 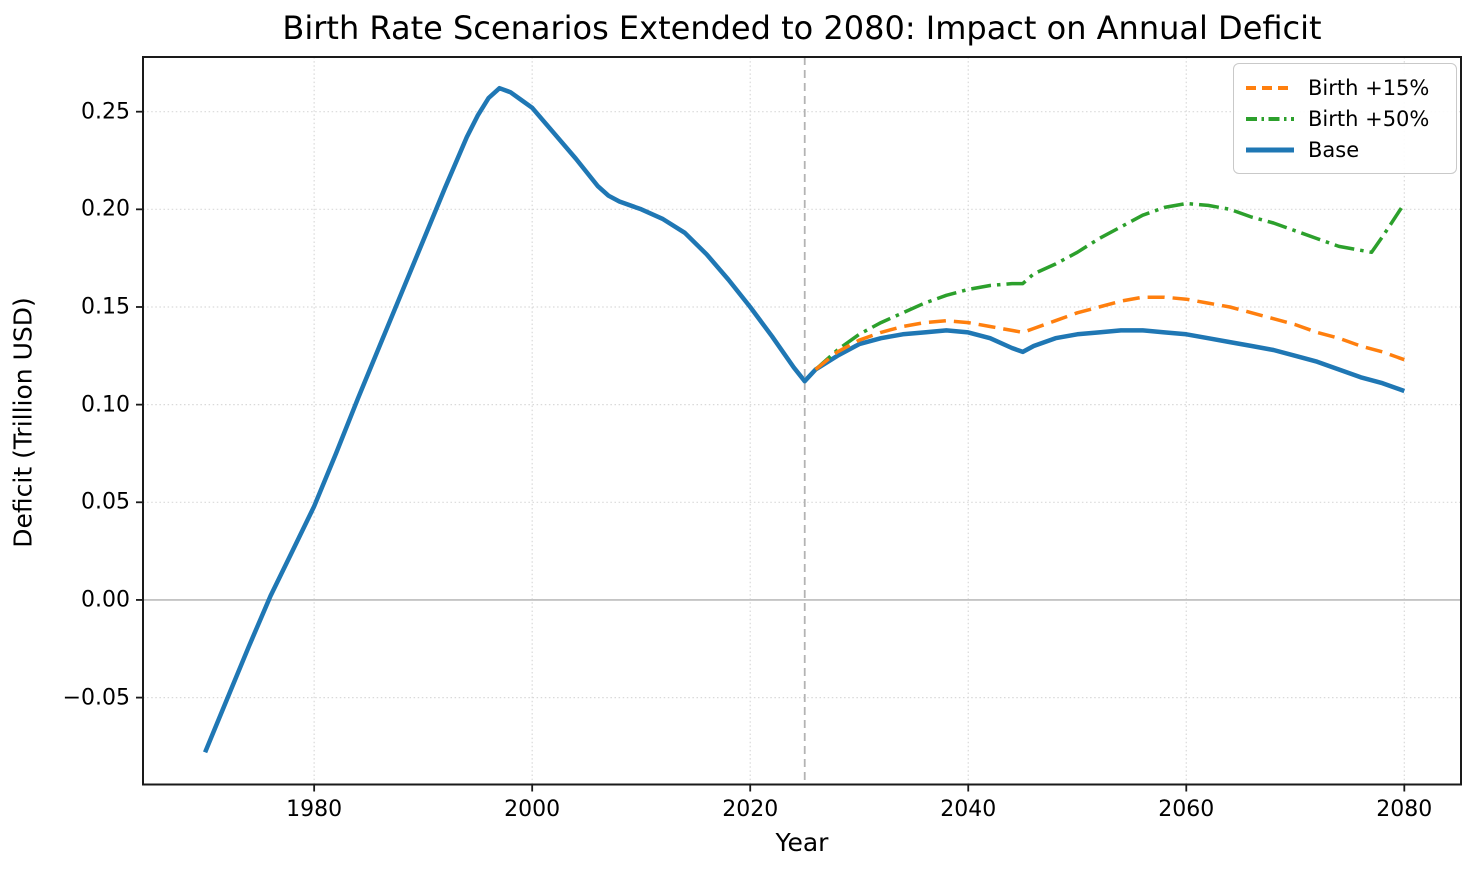 I want to click on legend-label: Base, so click(x=1334, y=149).